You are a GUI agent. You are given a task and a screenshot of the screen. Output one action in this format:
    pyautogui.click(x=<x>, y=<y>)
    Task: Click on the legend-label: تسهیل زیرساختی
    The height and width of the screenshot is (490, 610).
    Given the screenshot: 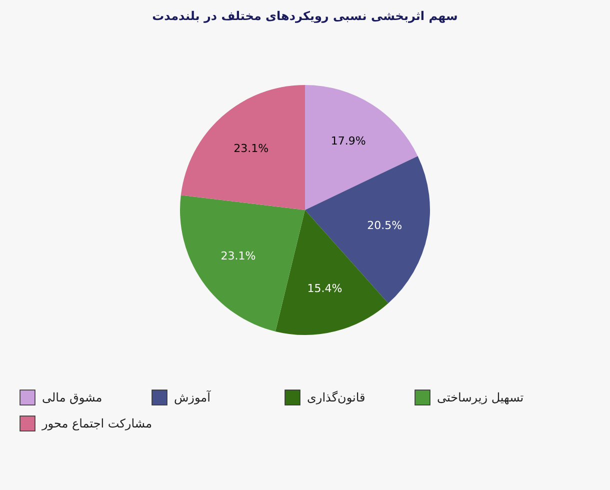 What is the action you would take?
    pyautogui.click(x=480, y=397)
    